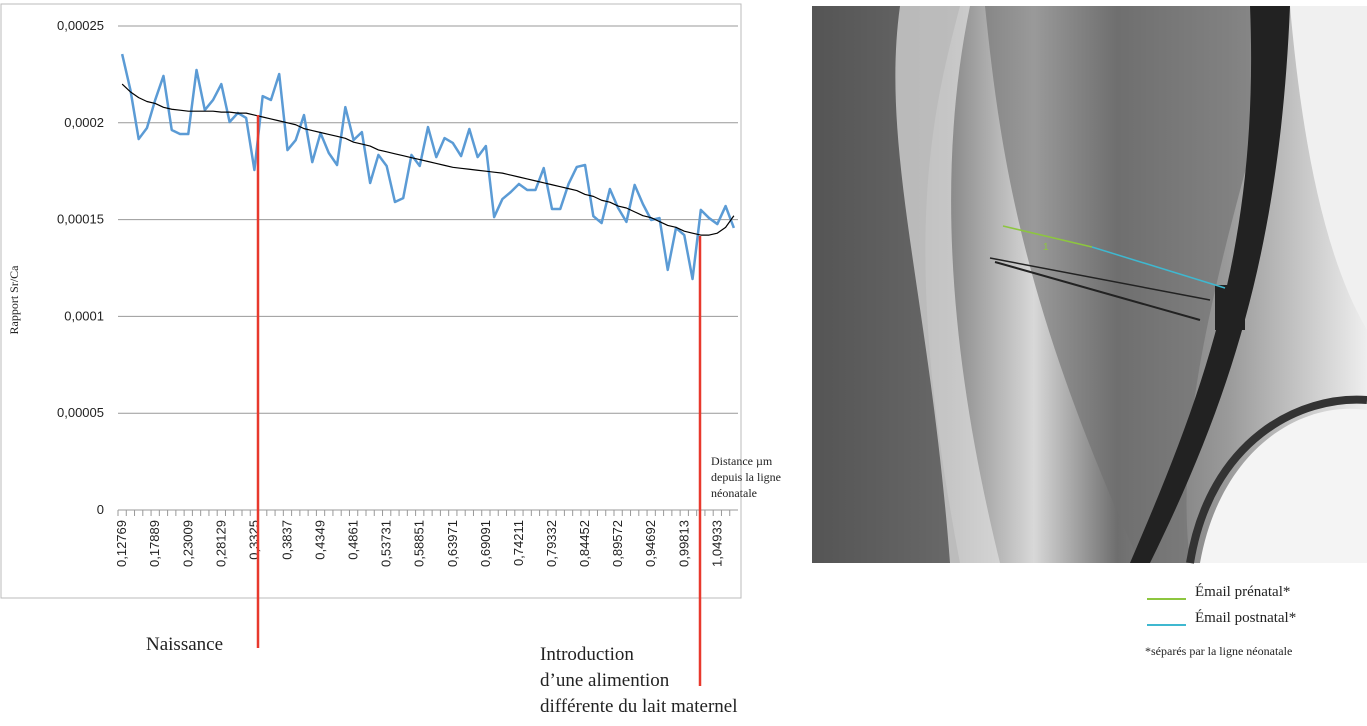 This screenshot has height=726, width=1367. What do you see at coordinates (551, 543) in the screenshot?
I see `x-tick-label: 0,79332` at bounding box center [551, 543].